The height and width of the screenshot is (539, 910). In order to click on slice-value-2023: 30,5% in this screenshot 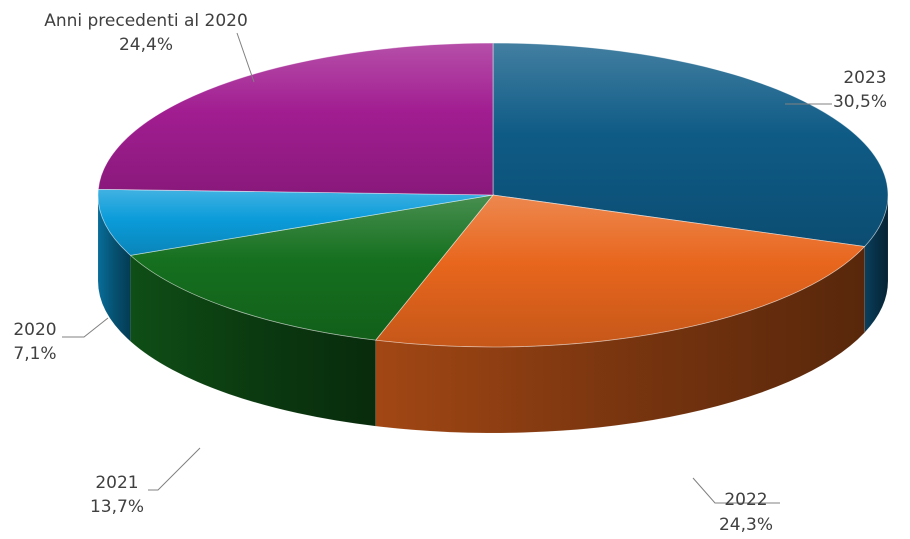, I will do `click(860, 102)`.